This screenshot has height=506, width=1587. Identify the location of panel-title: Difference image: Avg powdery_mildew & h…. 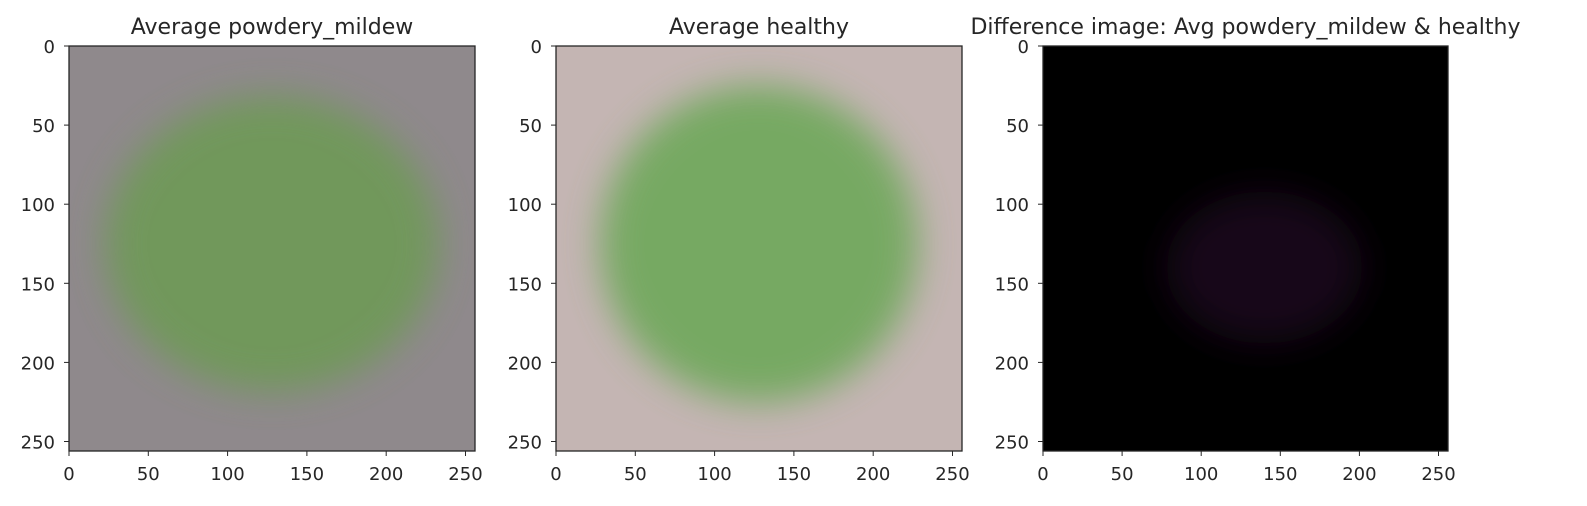
(1245, 27).